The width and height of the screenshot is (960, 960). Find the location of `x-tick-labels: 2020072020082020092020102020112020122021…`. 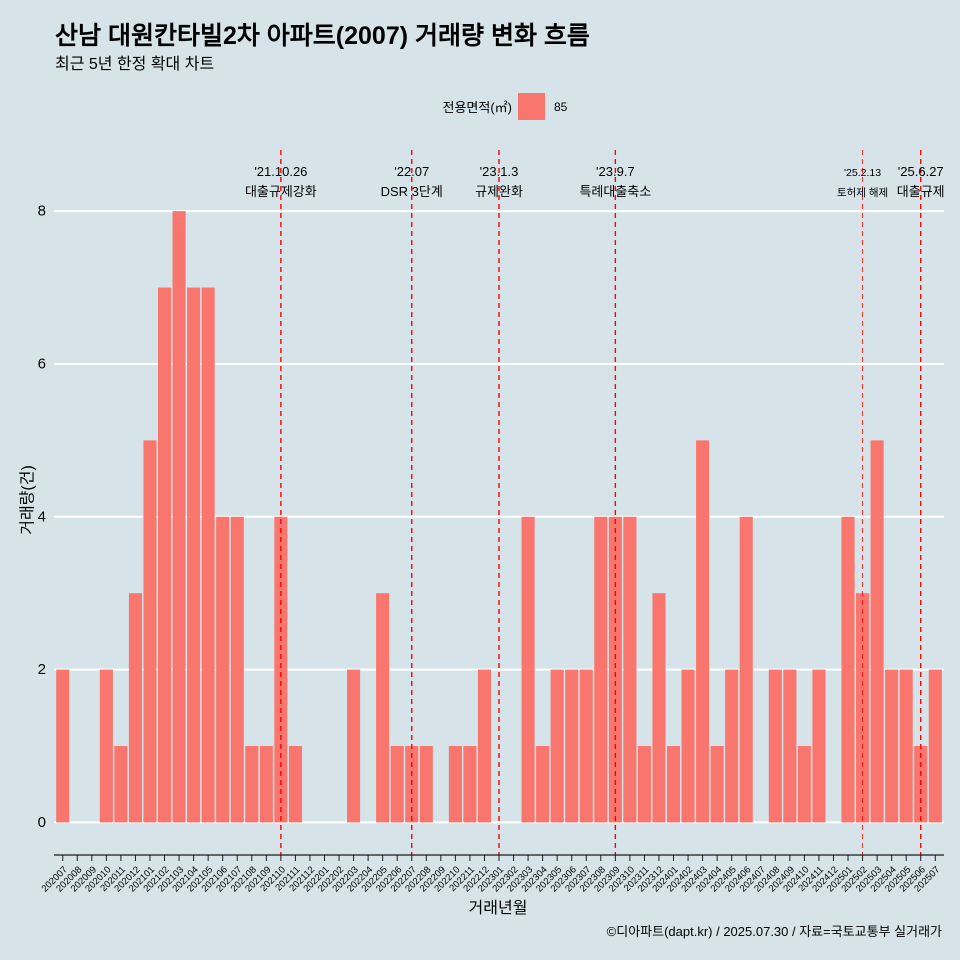

x-tick-labels: 2020072020082020092020102020112020122021… is located at coordinates (491, 879).